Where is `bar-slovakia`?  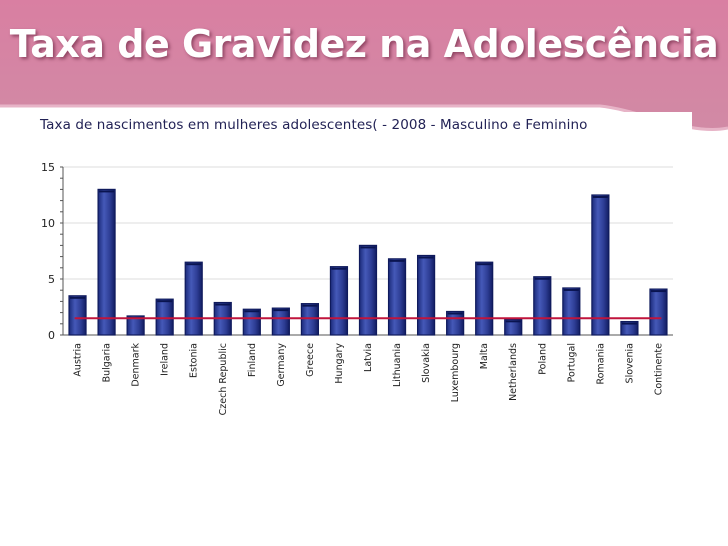 bar-slovakia is located at coordinates (426, 295).